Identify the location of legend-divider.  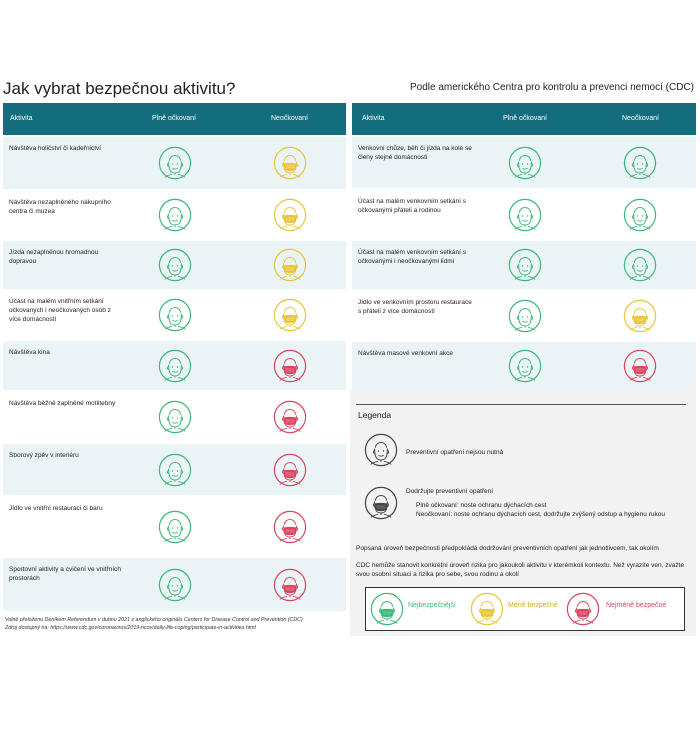
(521, 404).